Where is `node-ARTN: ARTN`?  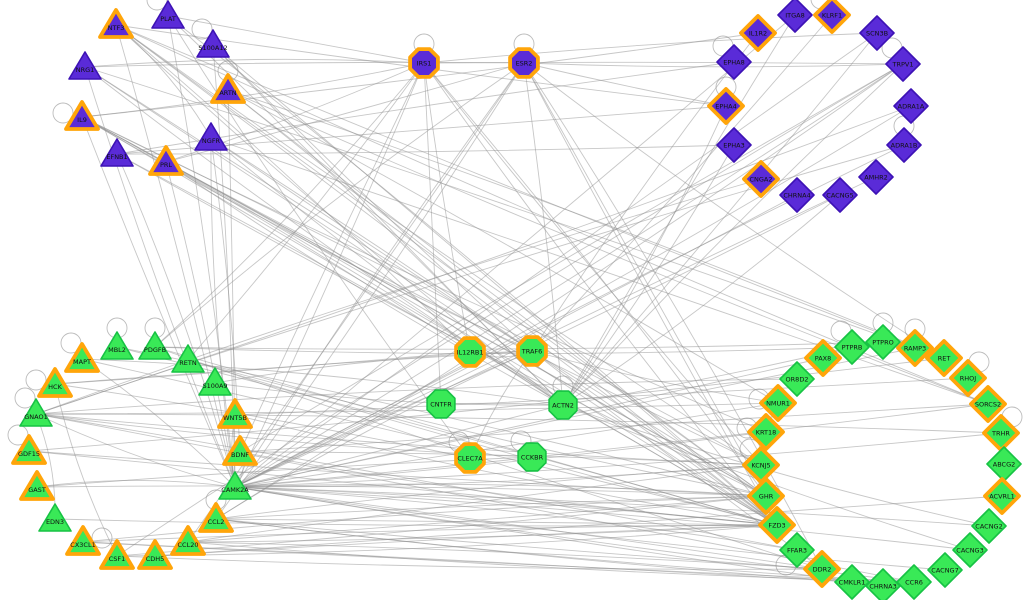
node-ARTN: ARTN is located at coordinates (228, 88).